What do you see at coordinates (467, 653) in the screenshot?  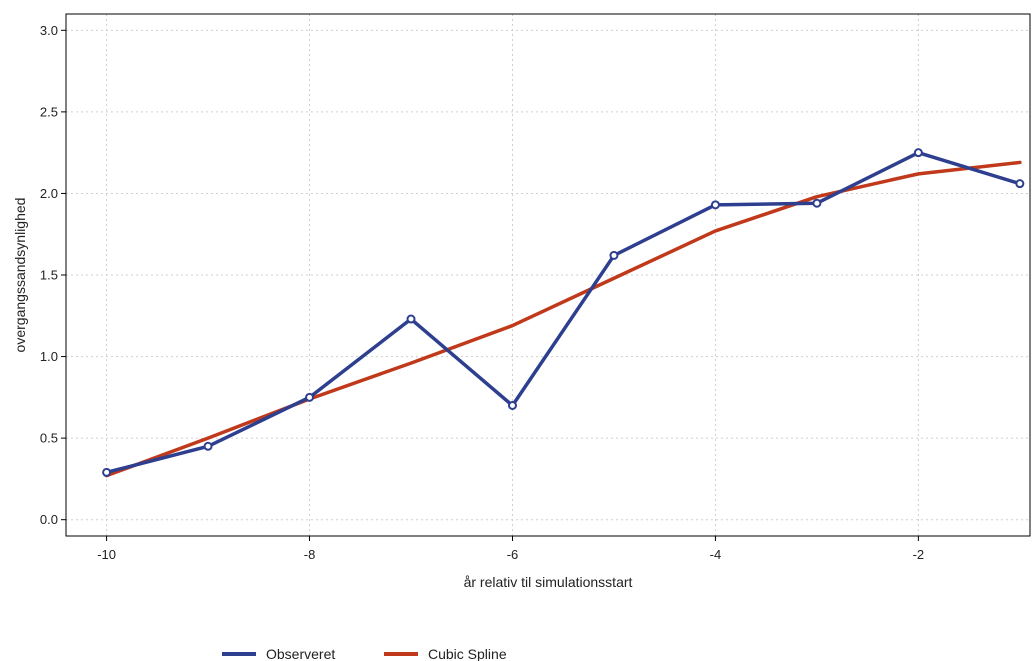 I see `legend-label-cubic-spline: Cubic Spline` at bounding box center [467, 653].